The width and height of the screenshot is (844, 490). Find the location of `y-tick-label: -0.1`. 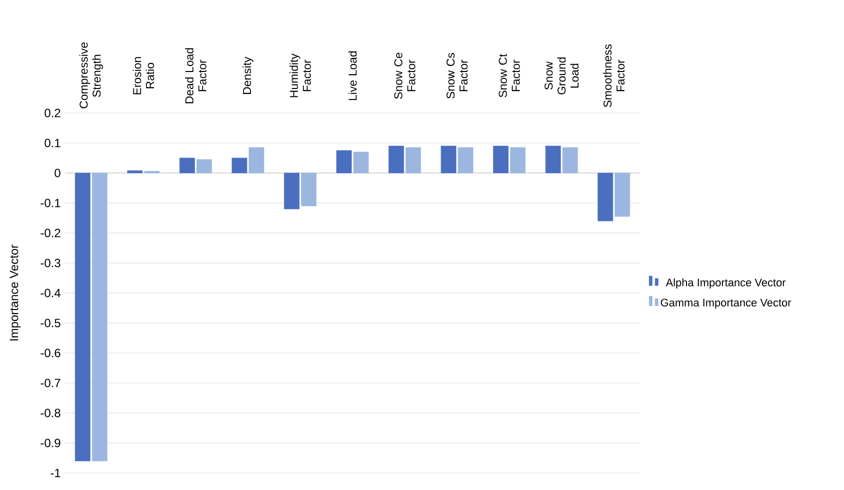

y-tick-label: -0.1 is located at coordinates (50, 203).